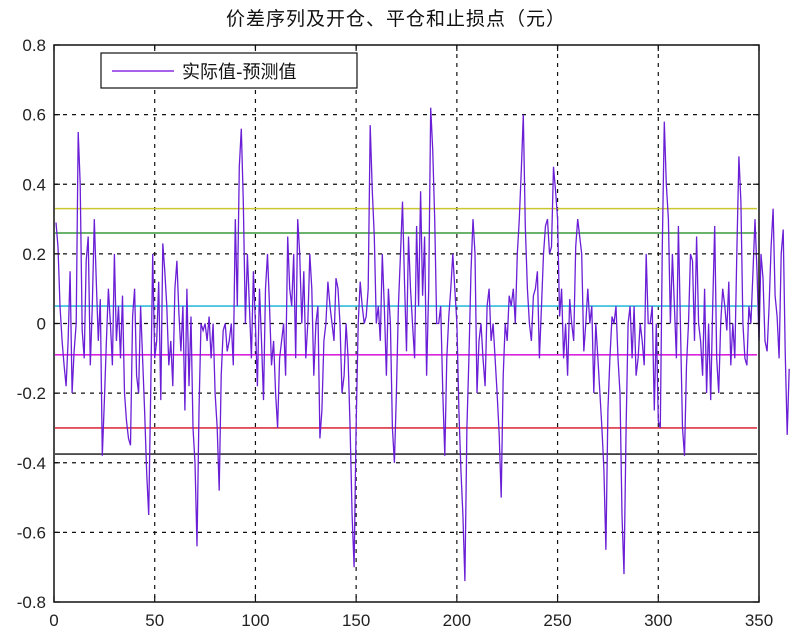  Describe the element at coordinates (658, 620) in the screenshot. I see `x-tick-label: 300` at that location.